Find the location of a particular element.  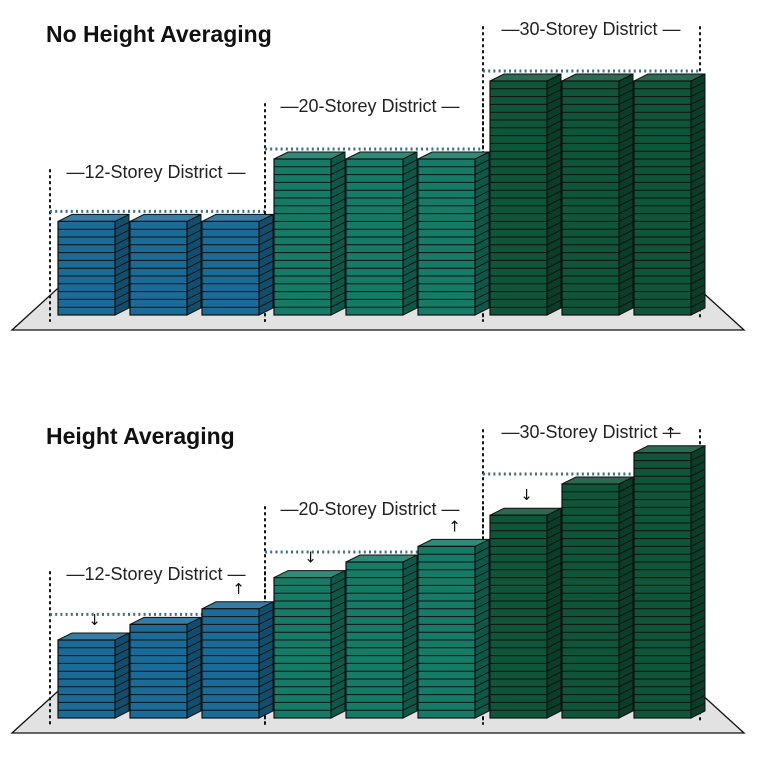

panel-title: Height Averaging is located at coordinates (140, 436).